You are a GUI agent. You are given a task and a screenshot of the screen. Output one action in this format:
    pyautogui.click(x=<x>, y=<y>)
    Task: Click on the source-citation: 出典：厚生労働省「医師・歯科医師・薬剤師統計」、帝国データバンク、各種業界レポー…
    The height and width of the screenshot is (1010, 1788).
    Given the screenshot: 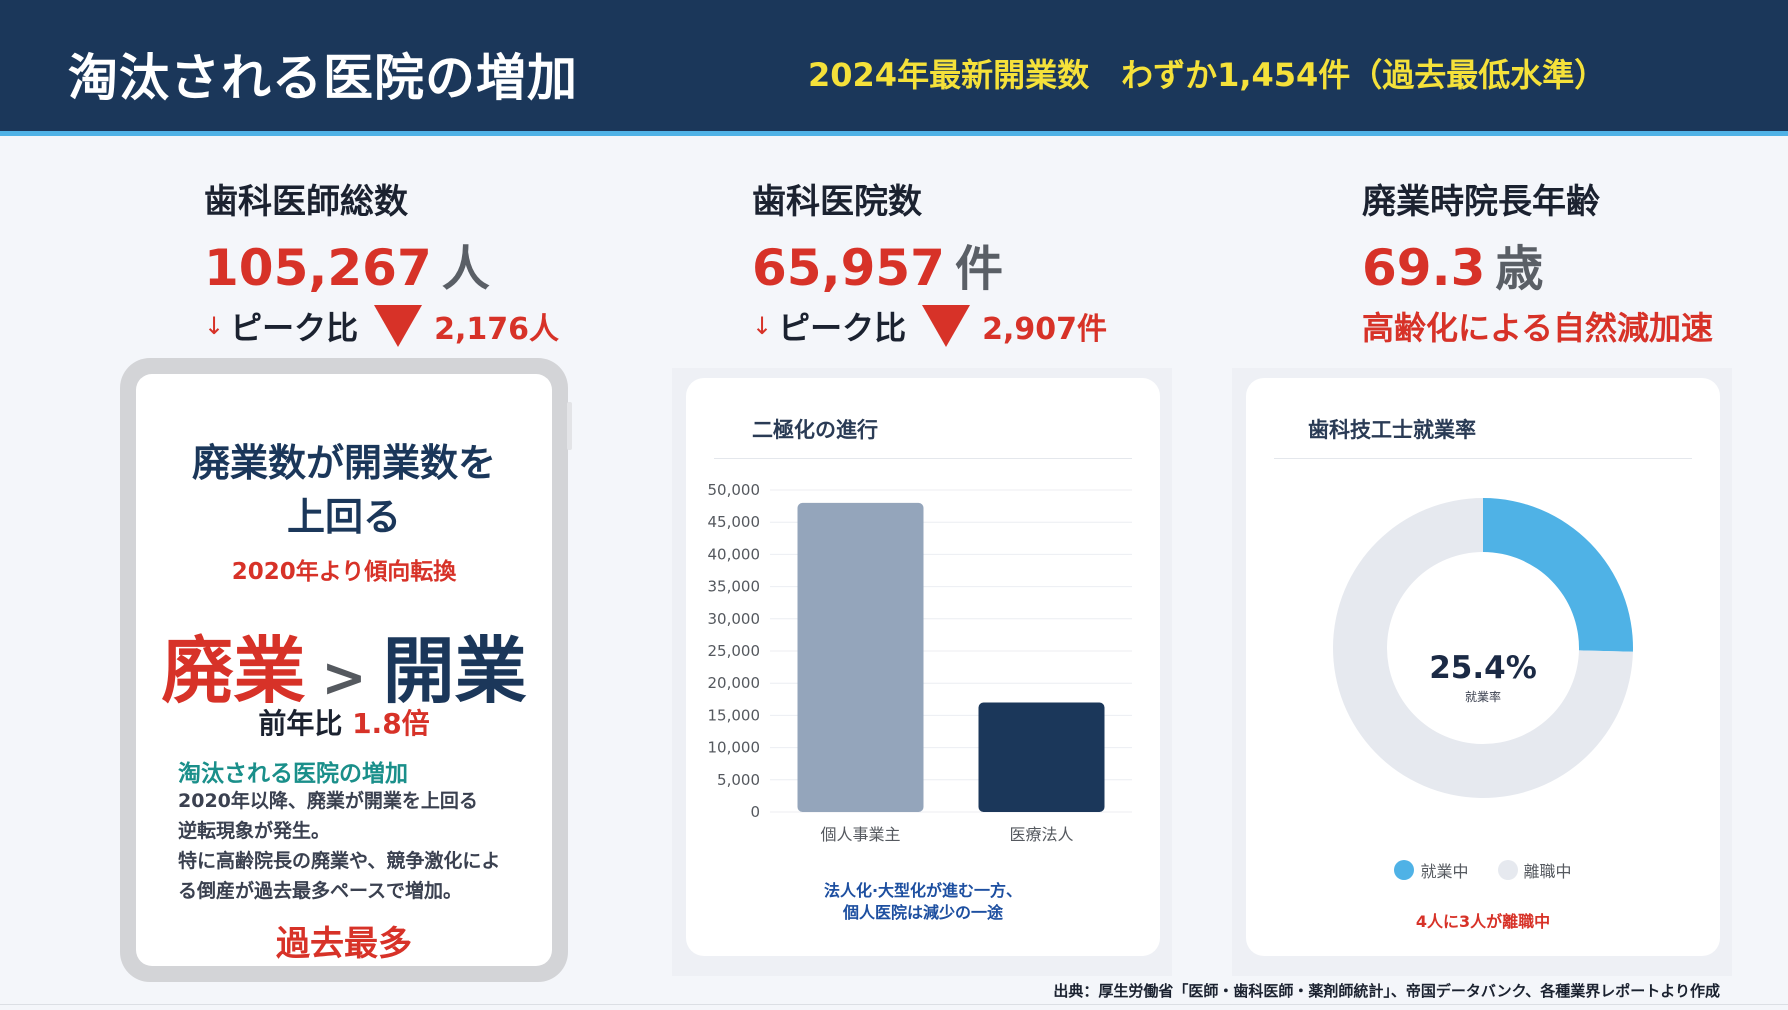 What is the action you would take?
    pyautogui.click(x=1386, y=991)
    